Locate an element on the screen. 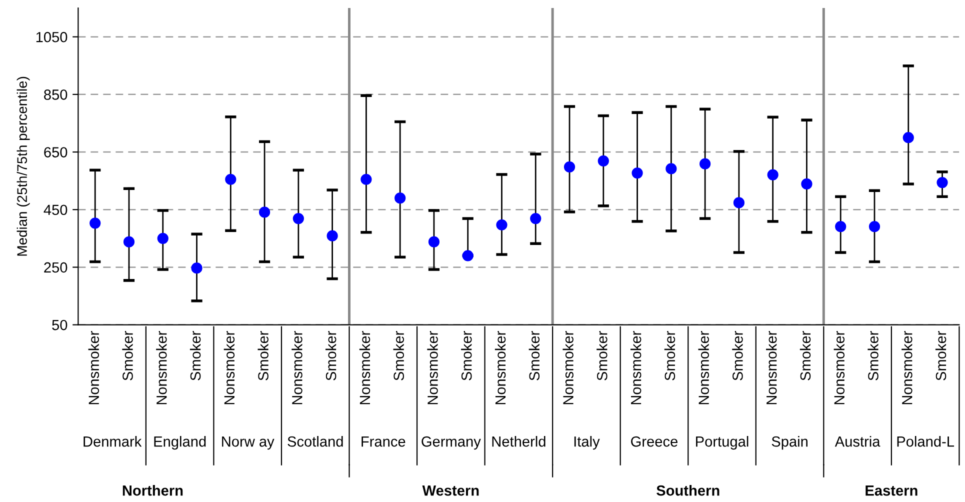 The image size is (965, 502). text: Portugal is located at coordinates (722, 443).